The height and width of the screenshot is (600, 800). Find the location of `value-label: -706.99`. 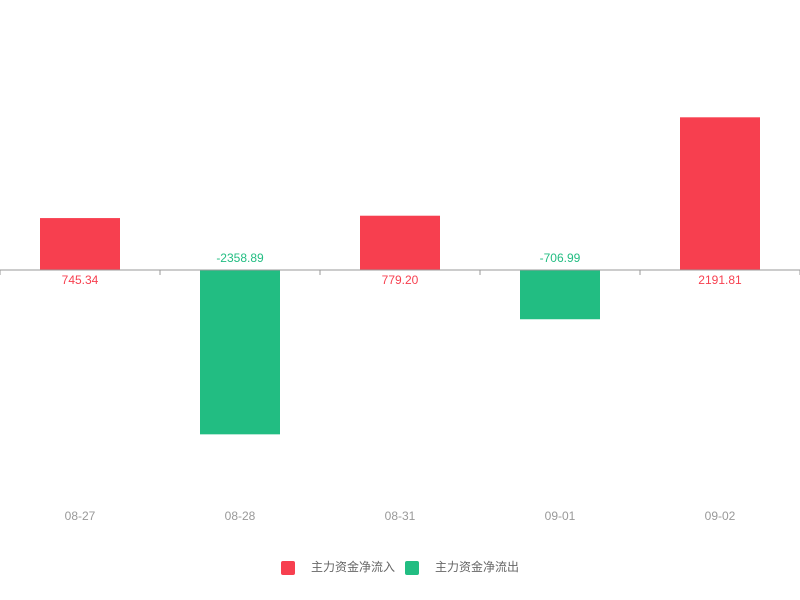

value-label: -706.99 is located at coordinates (560, 258).